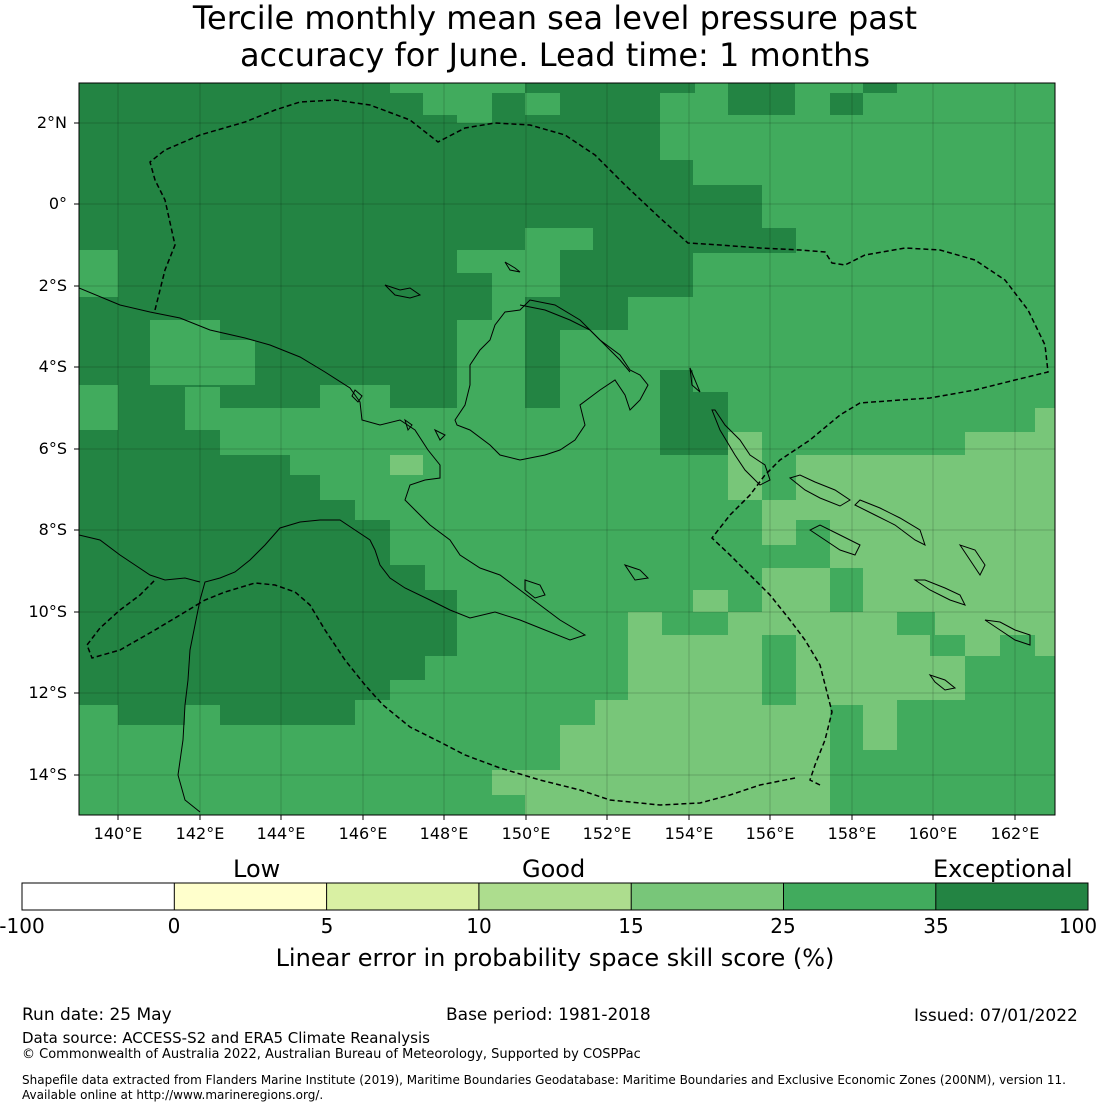 The image size is (1110, 1110). I want to click on chart-title-line-2: accuracy for June. Lead time: 1 months, so click(555, 55).